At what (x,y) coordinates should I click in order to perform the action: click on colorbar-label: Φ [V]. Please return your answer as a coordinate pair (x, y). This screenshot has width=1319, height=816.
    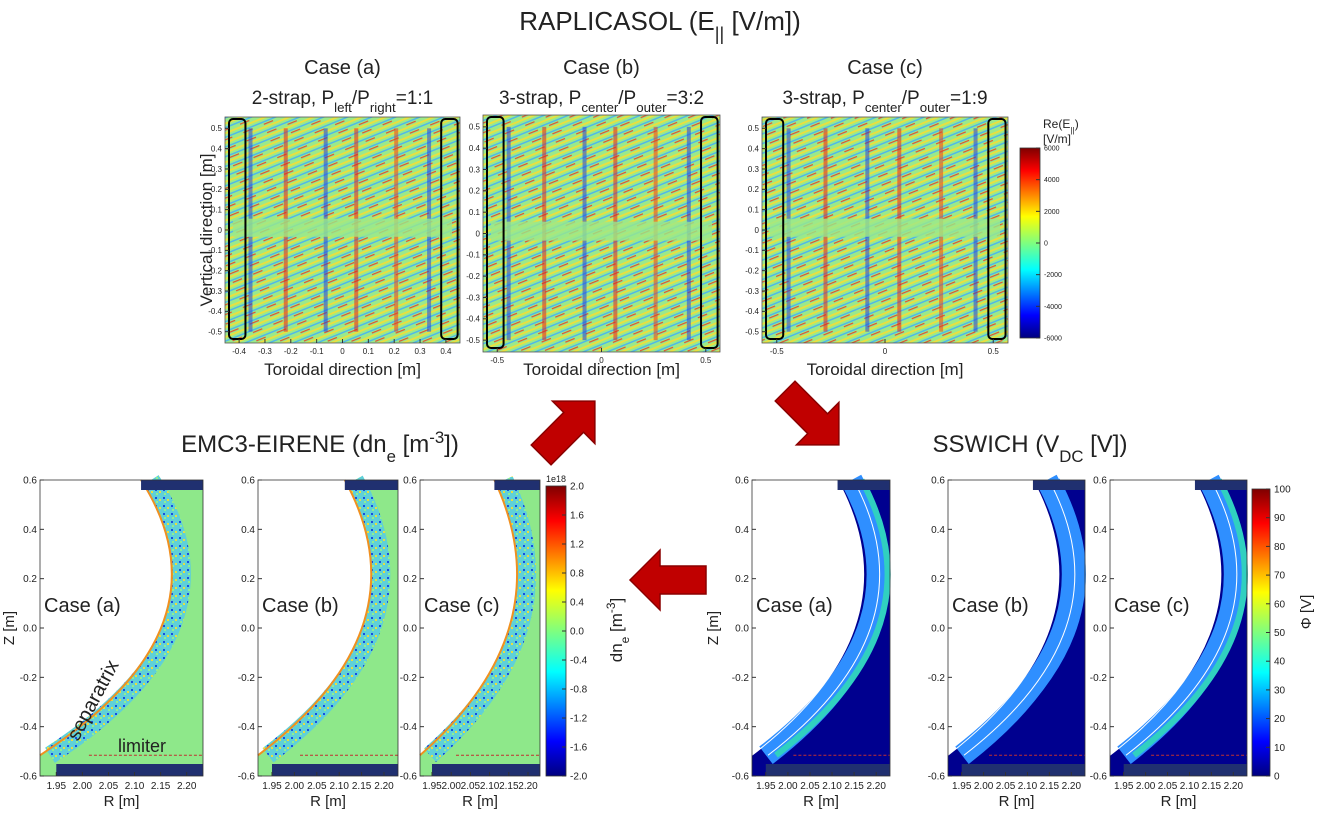
    Looking at the image, I should click on (1306, 612).